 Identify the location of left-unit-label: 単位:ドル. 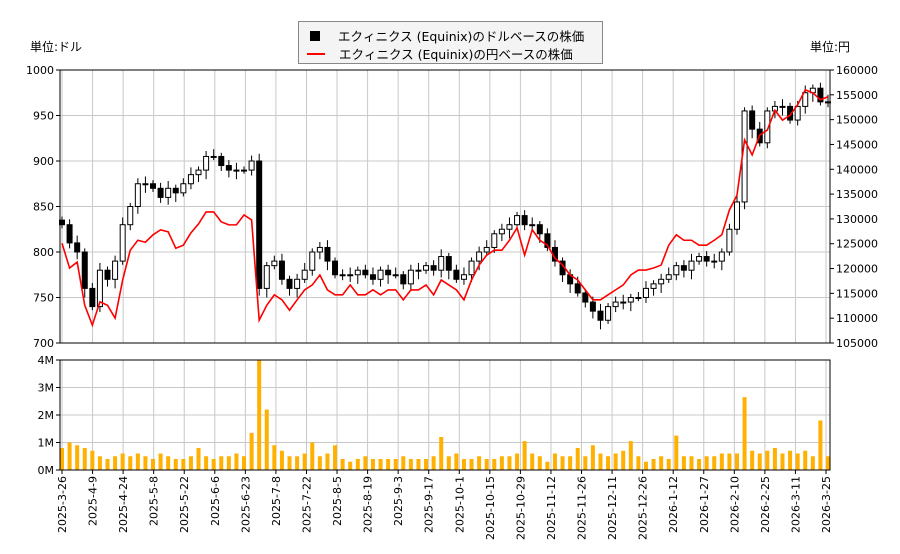
(56, 47).